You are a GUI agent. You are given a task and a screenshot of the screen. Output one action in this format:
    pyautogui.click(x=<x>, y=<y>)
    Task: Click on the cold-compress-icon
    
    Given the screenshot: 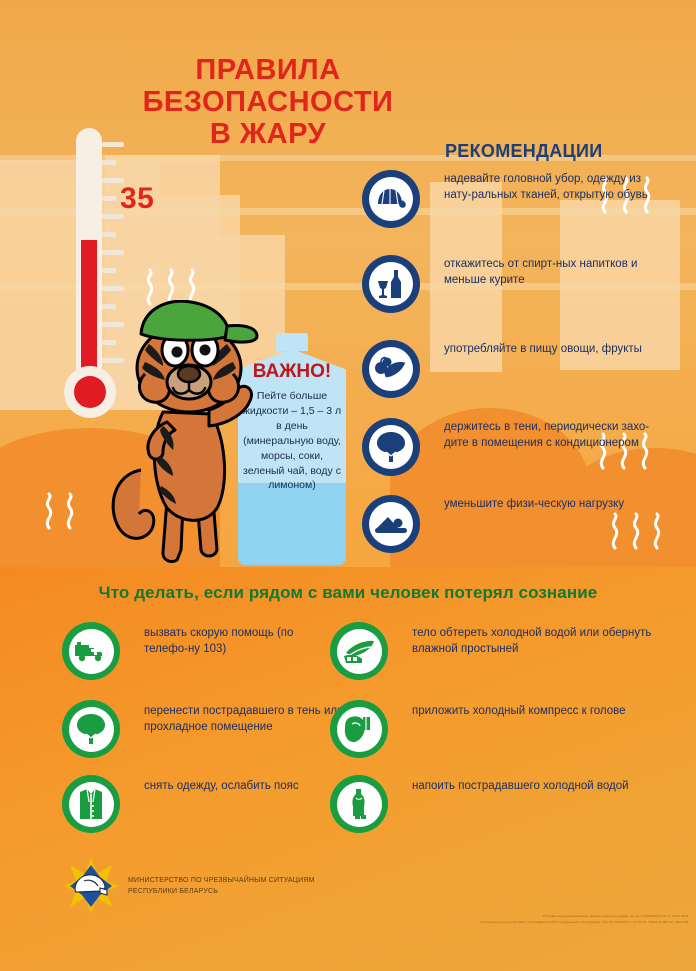 What is the action you would take?
    pyautogui.click(x=359, y=729)
    